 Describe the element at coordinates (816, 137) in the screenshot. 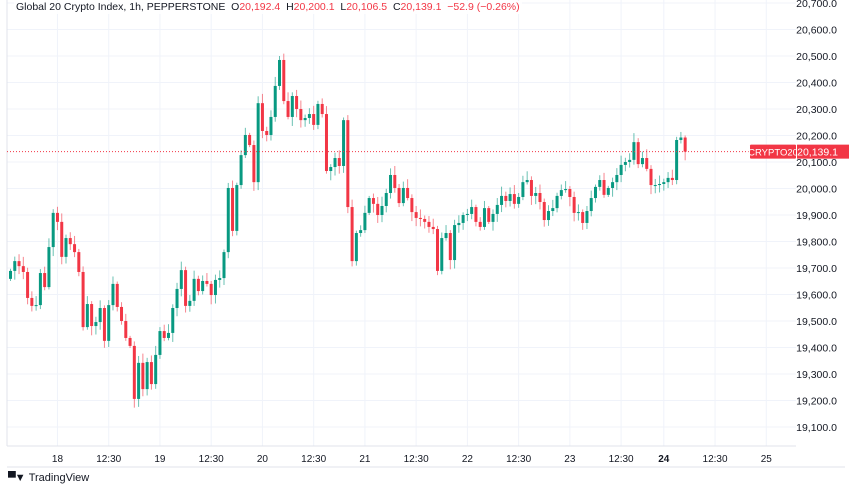

I see `y-tick-label: 20,200.0` at that location.